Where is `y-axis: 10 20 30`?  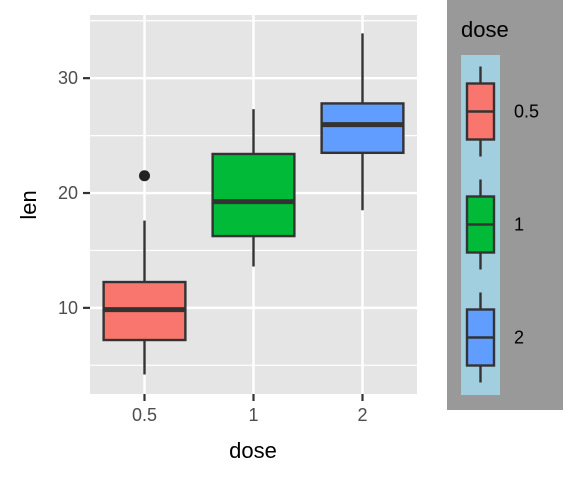 y-axis: 10 20 30 is located at coordinates (74, 193).